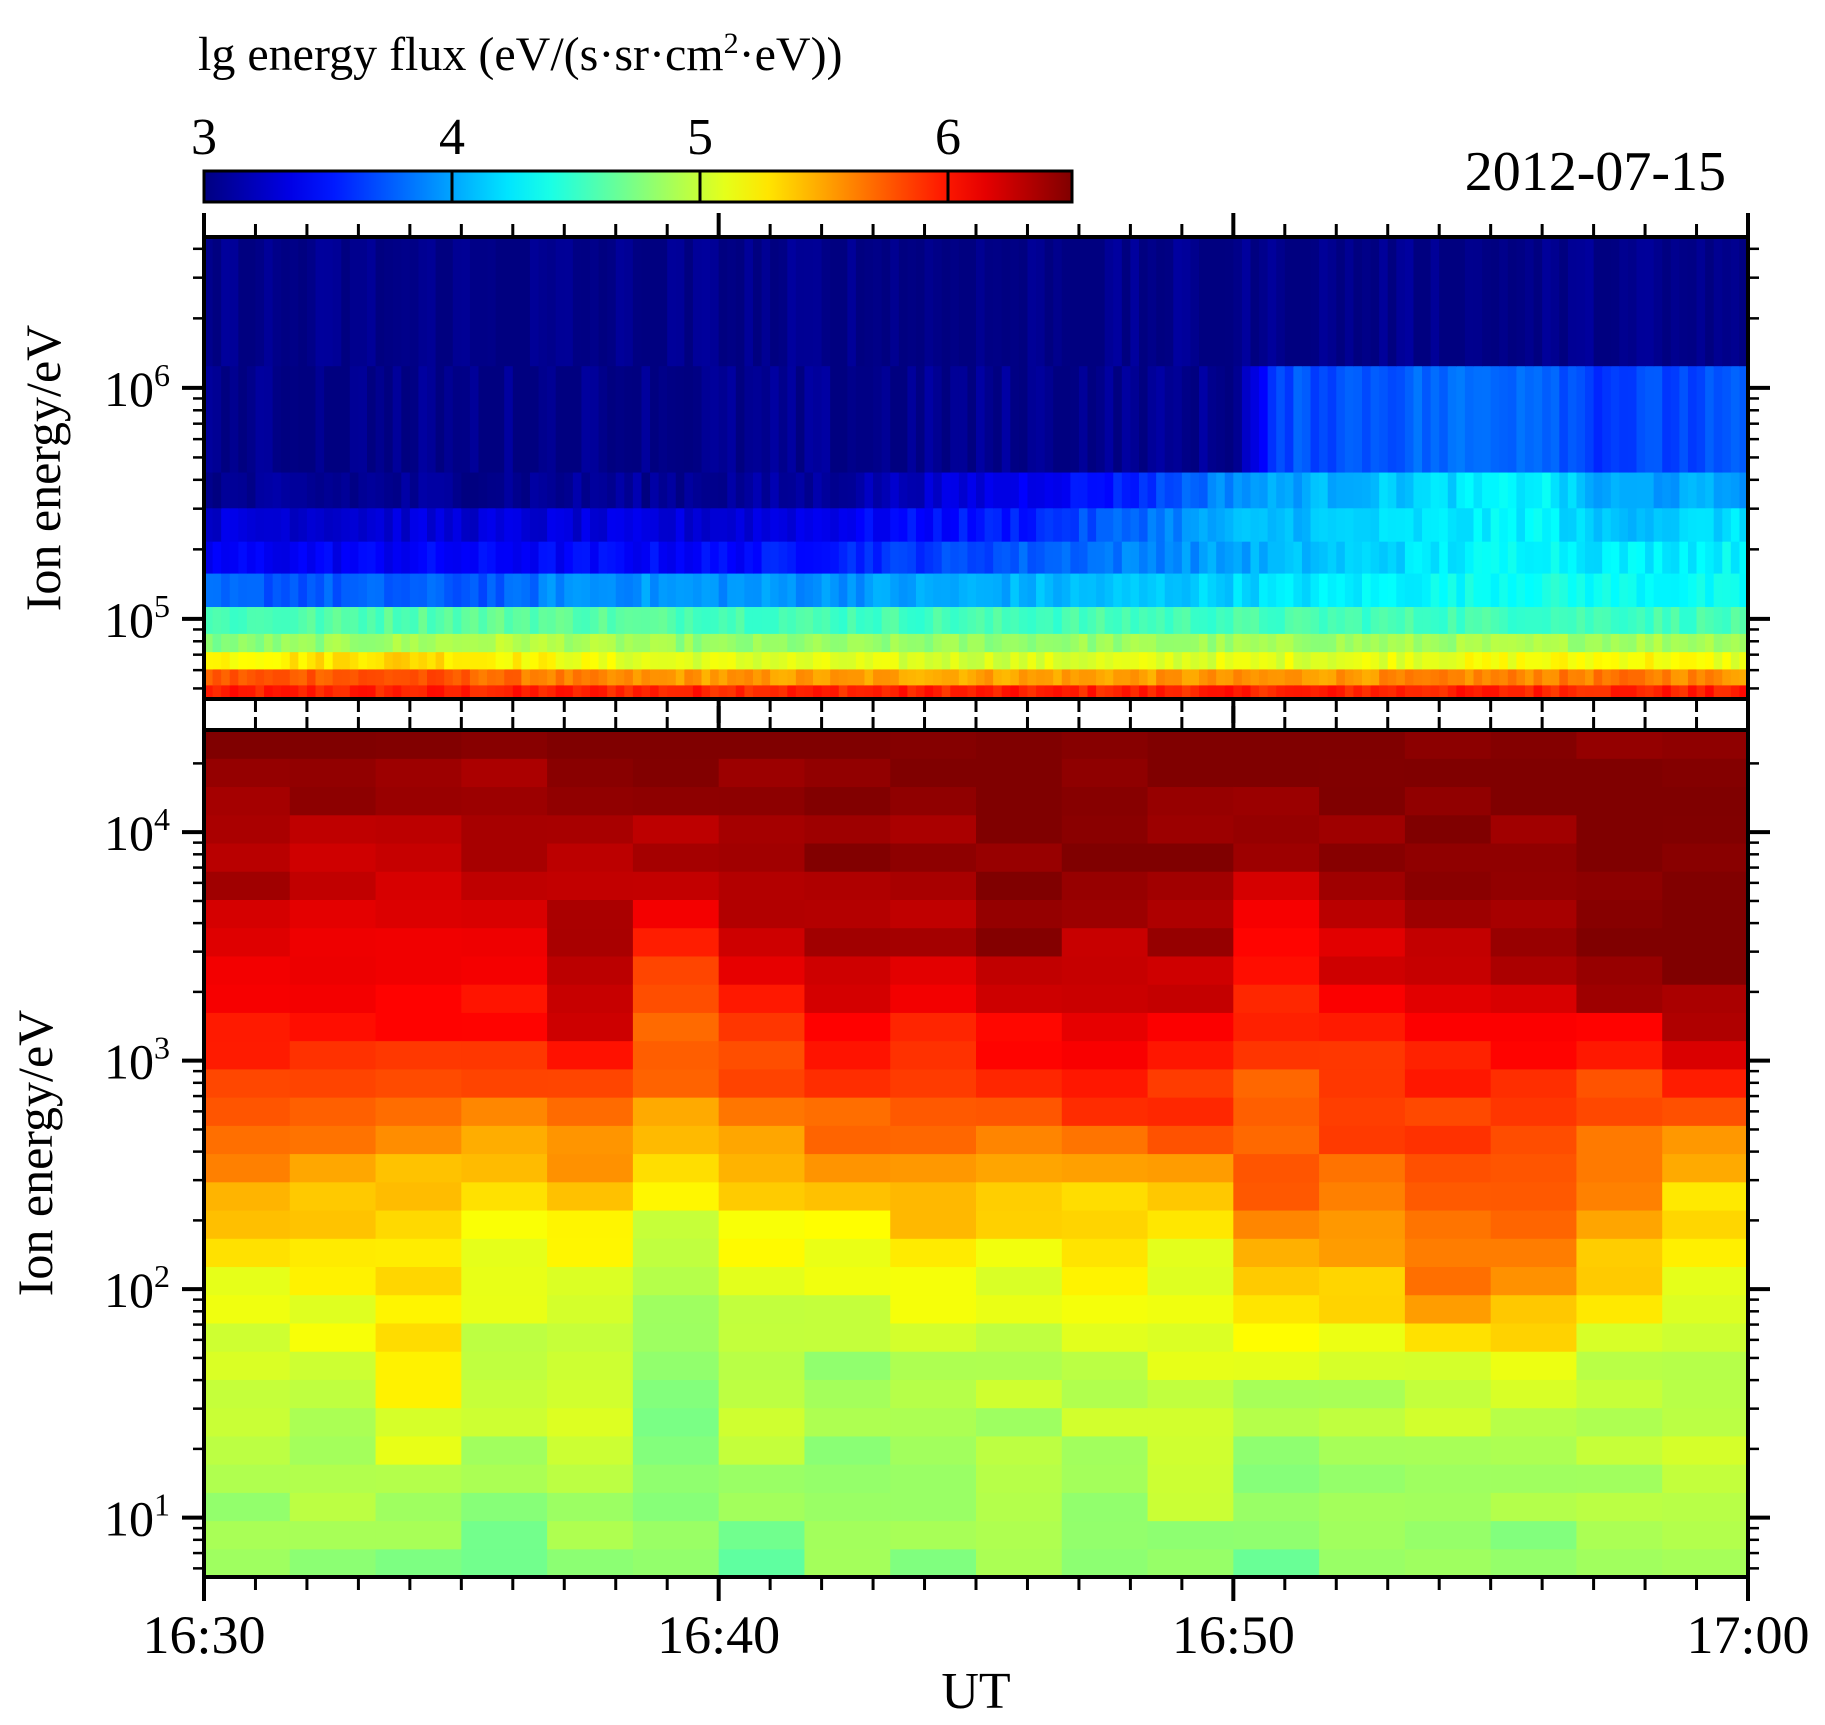  Describe the element at coordinates (520, 54) in the screenshot. I see `colorbar-title: lg energy flux (eV/(s·sr·cm2·eV))` at that location.